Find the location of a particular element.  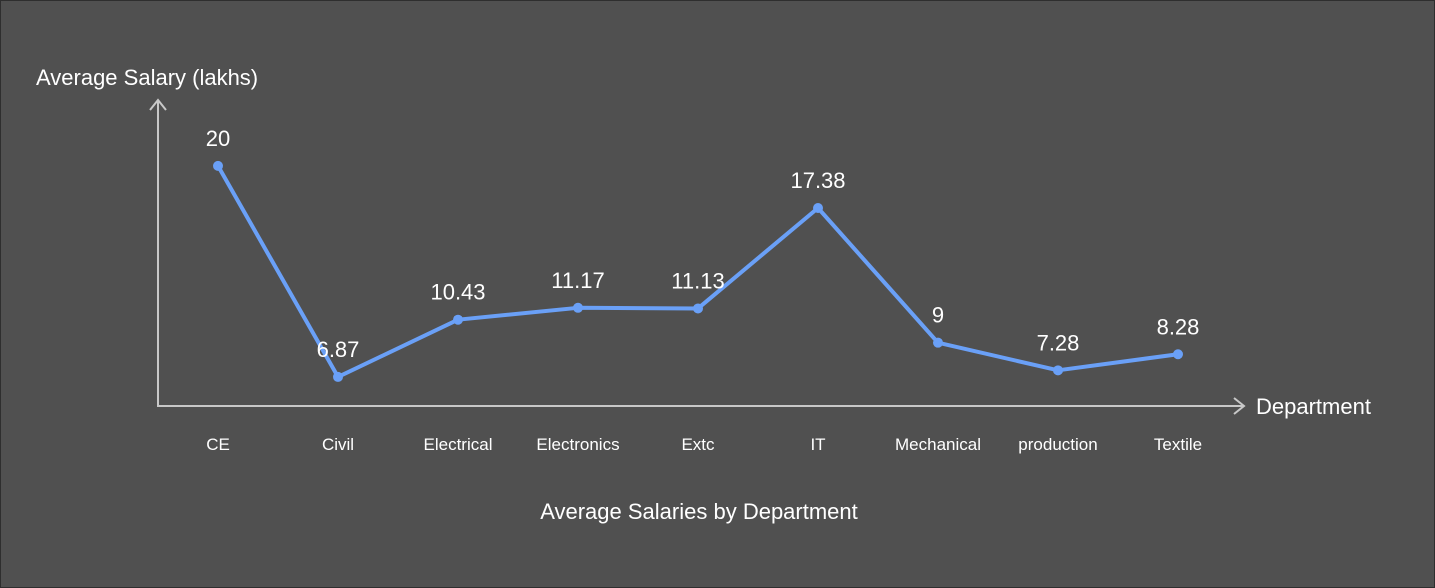

data-label: 8.28 is located at coordinates (1178, 326).